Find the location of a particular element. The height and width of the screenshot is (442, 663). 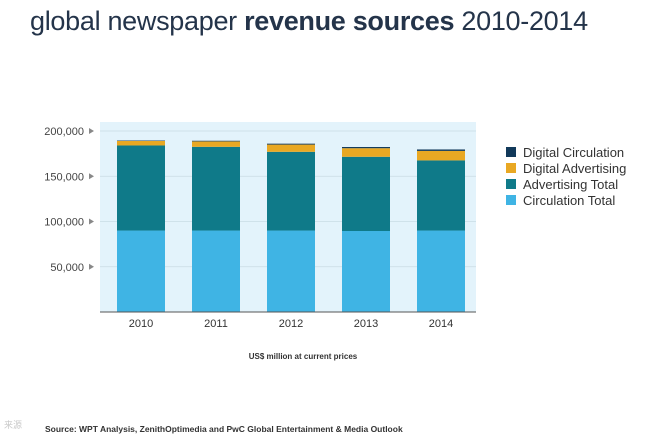

x-tick-label: 2012 is located at coordinates (291, 324).